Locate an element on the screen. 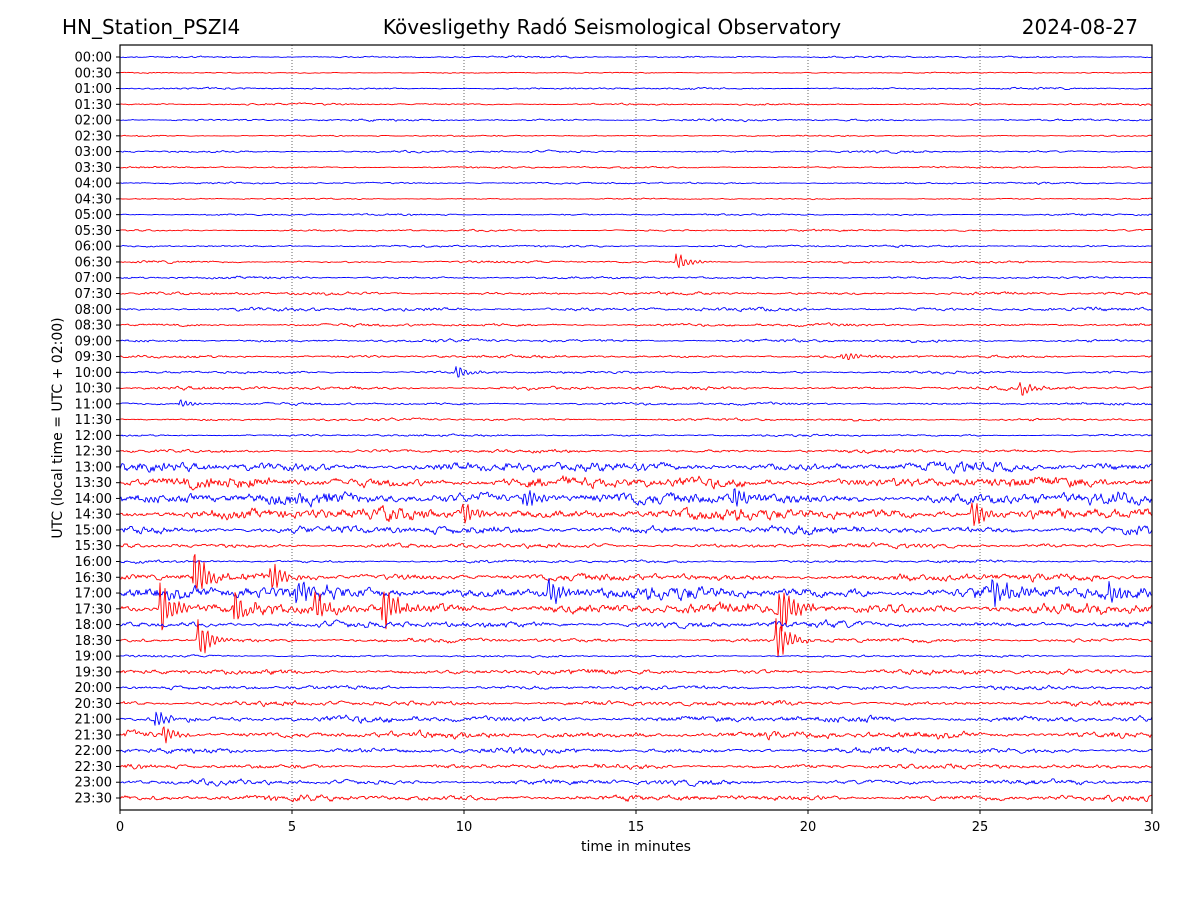 The width and height of the screenshot is (1200, 900). x-tick-label: 15 is located at coordinates (636, 827).